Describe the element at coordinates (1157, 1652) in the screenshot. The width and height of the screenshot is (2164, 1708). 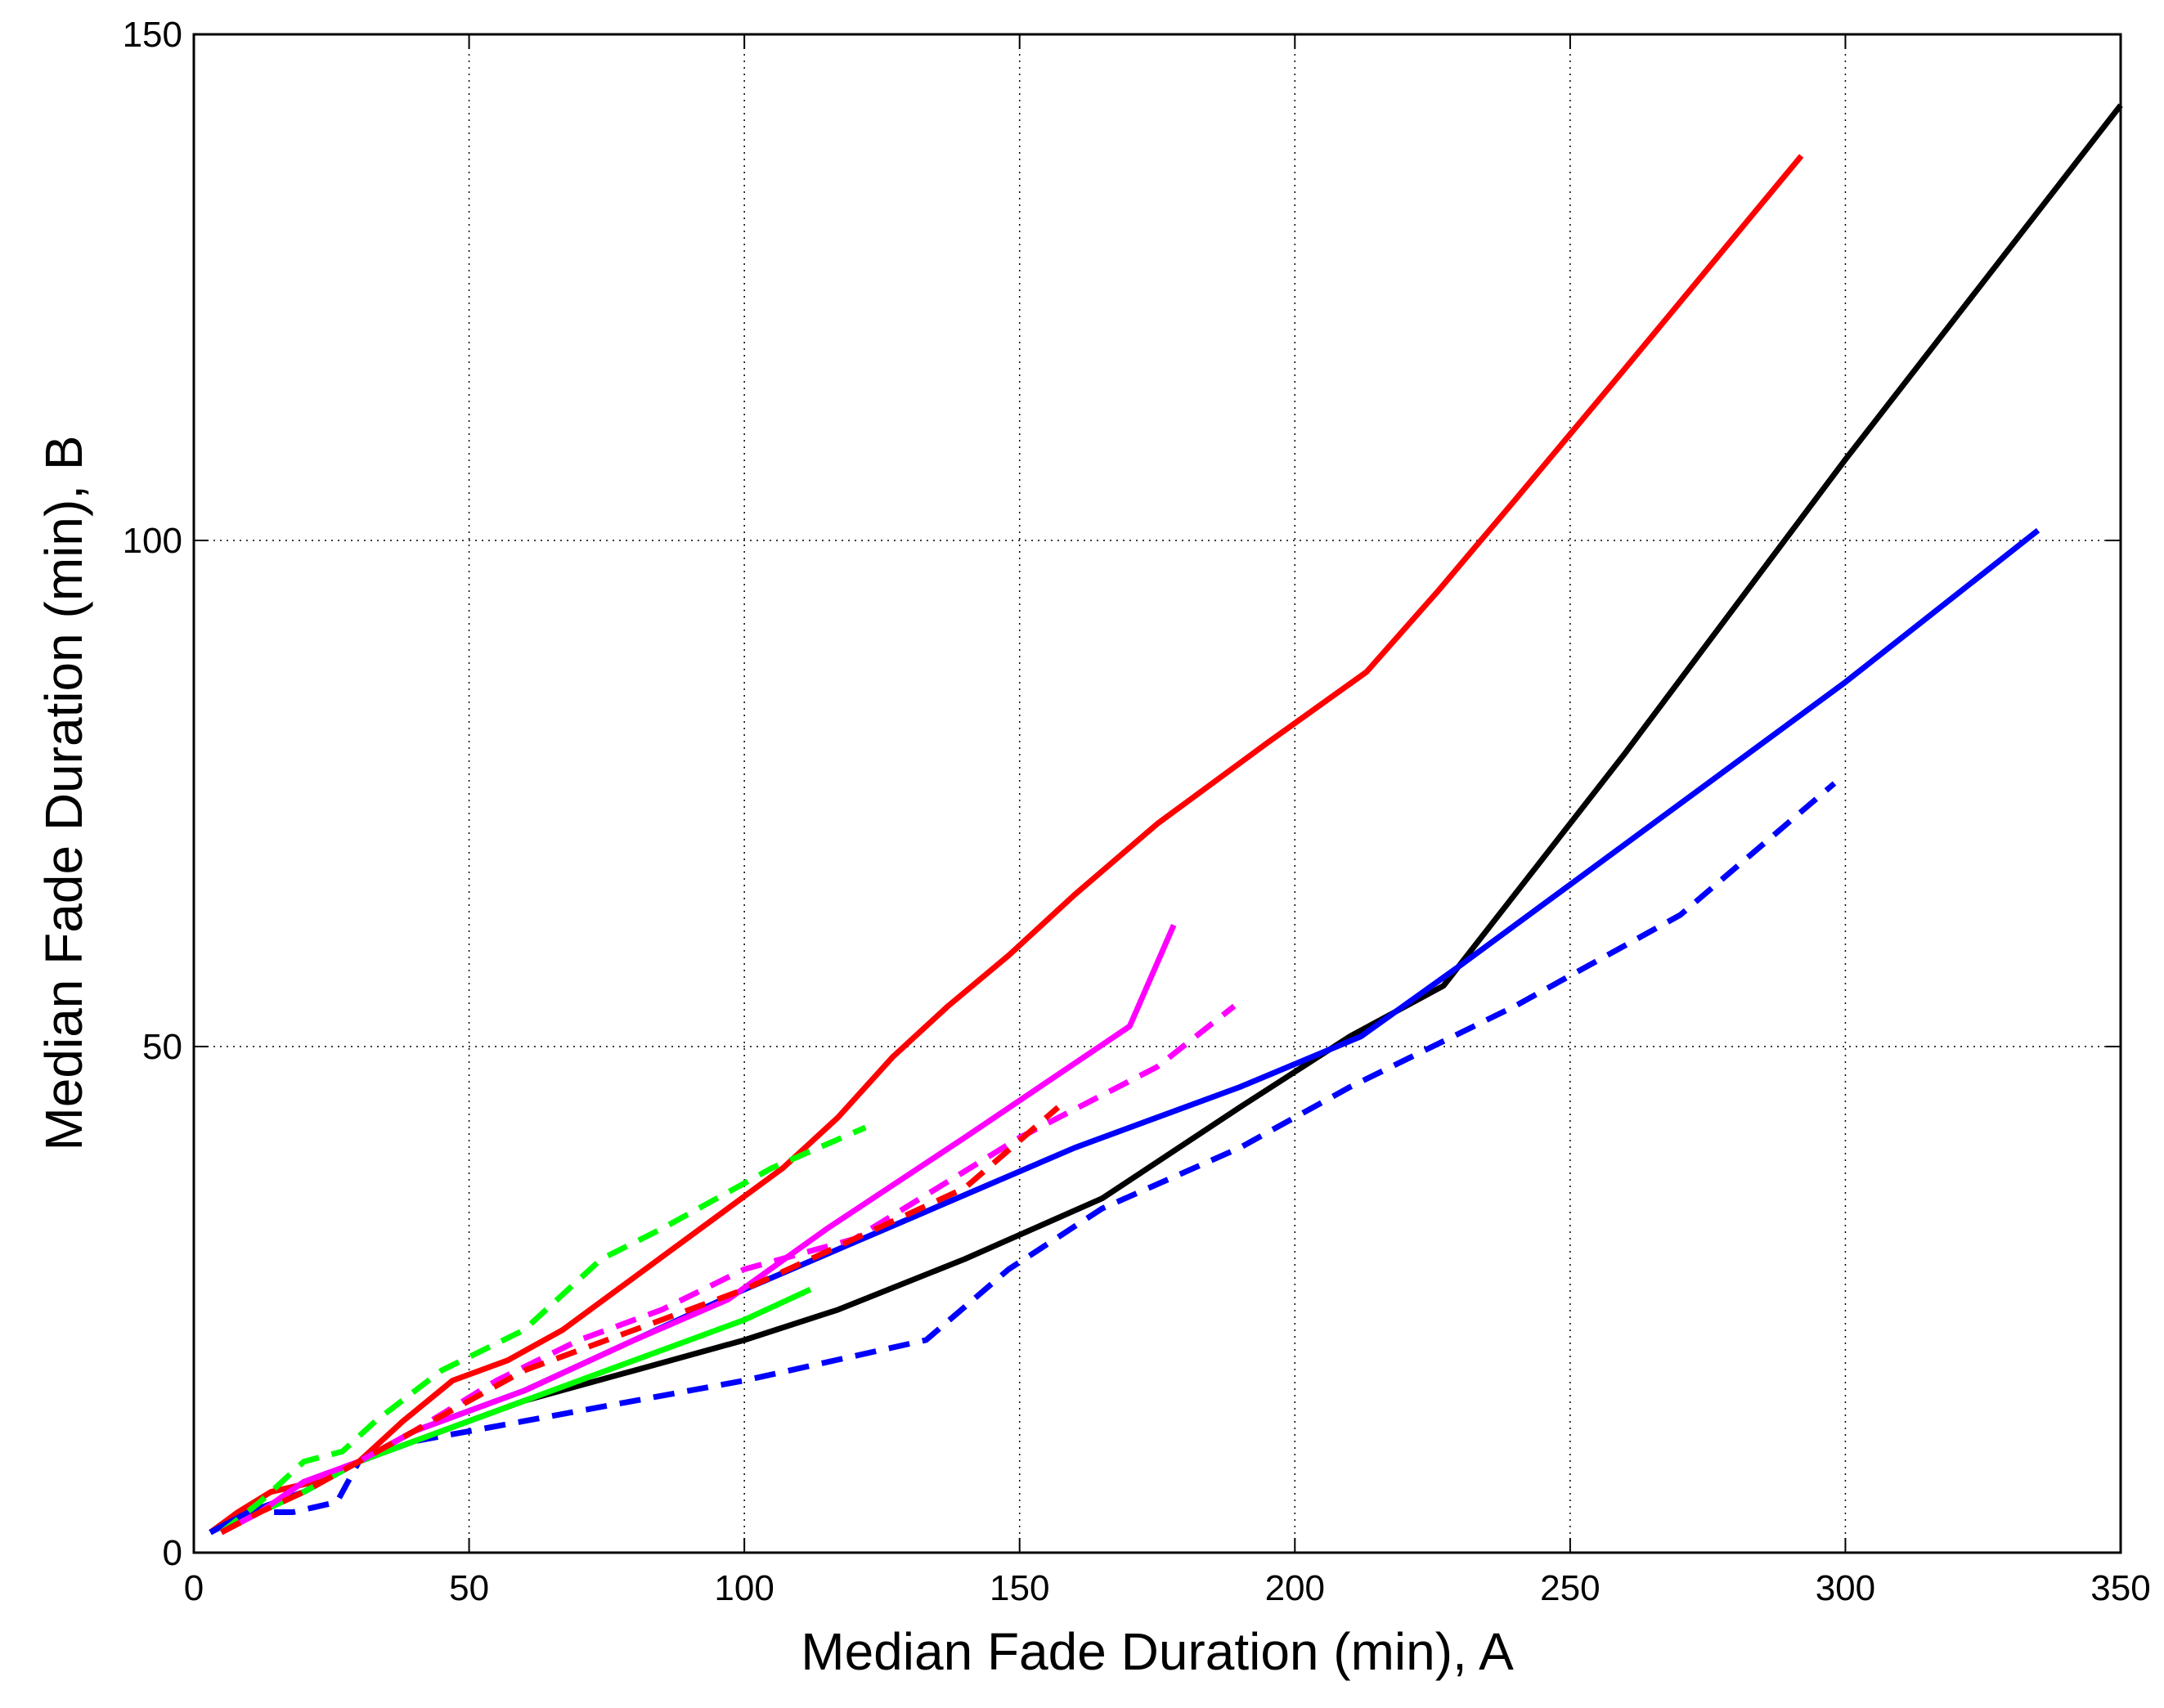
I see `x-axis-title: Median Fade Duration (min), A` at that location.